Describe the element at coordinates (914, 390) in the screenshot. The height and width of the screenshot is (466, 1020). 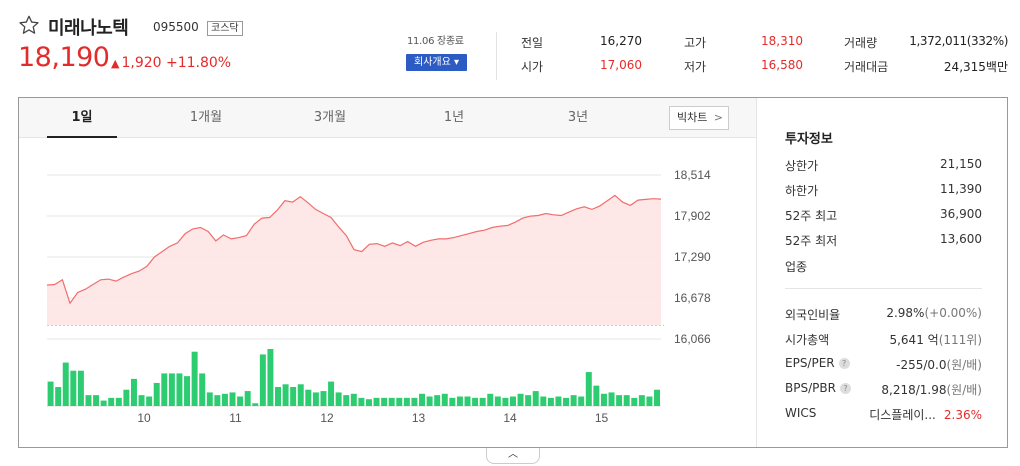
I see `bps-pbr-value: 8,218/1.98` at that location.